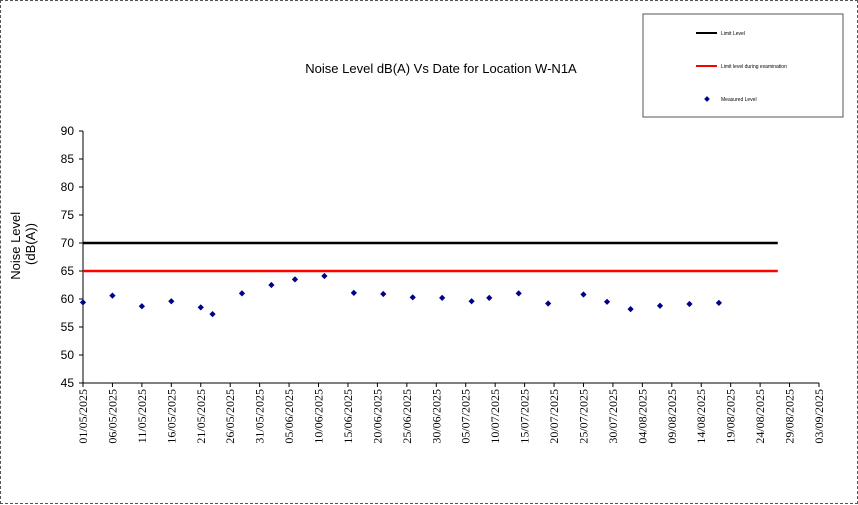  What do you see at coordinates (68, 215) in the screenshot?
I see `y-tick-label: 75` at bounding box center [68, 215].